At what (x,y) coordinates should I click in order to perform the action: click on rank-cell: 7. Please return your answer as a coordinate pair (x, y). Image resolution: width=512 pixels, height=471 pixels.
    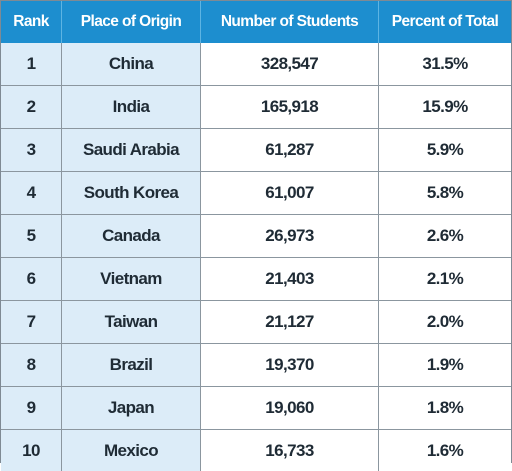
    Looking at the image, I should click on (31, 322).